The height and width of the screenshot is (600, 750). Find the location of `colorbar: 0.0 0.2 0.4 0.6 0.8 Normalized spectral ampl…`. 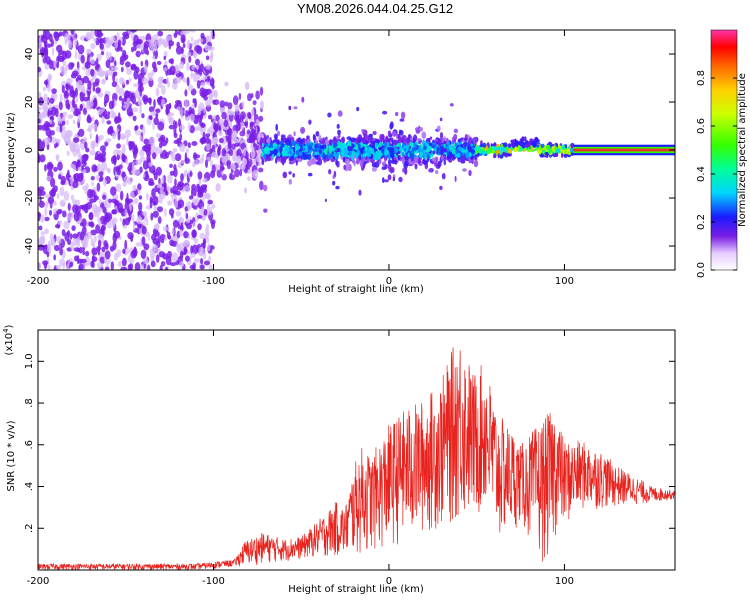

colorbar: 0.0 0.2 0.4 0.6 0.8 Normalized spectral ampl… is located at coordinates (722, 153).